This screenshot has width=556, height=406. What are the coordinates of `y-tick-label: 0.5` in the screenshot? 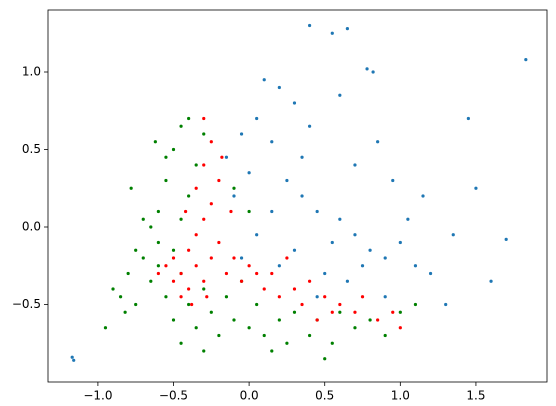 It's located at (31, 149).